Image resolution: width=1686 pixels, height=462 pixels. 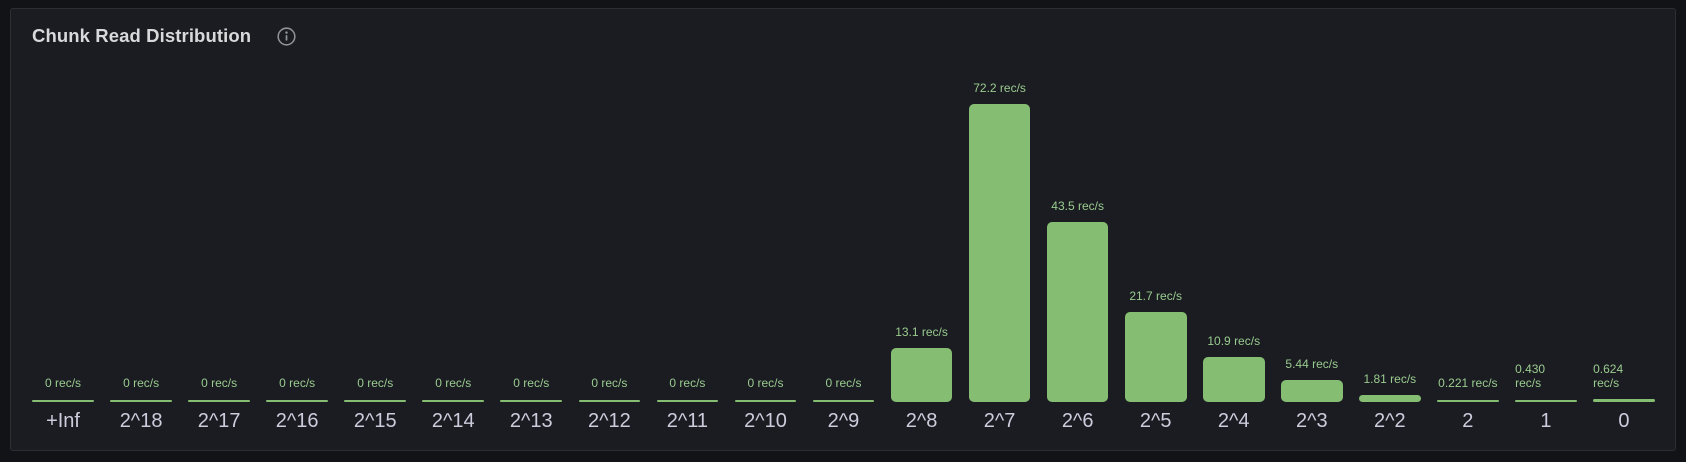 What do you see at coordinates (63, 421) in the screenshot?
I see `x-axis-label: +Inf` at bounding box center [63, 421].